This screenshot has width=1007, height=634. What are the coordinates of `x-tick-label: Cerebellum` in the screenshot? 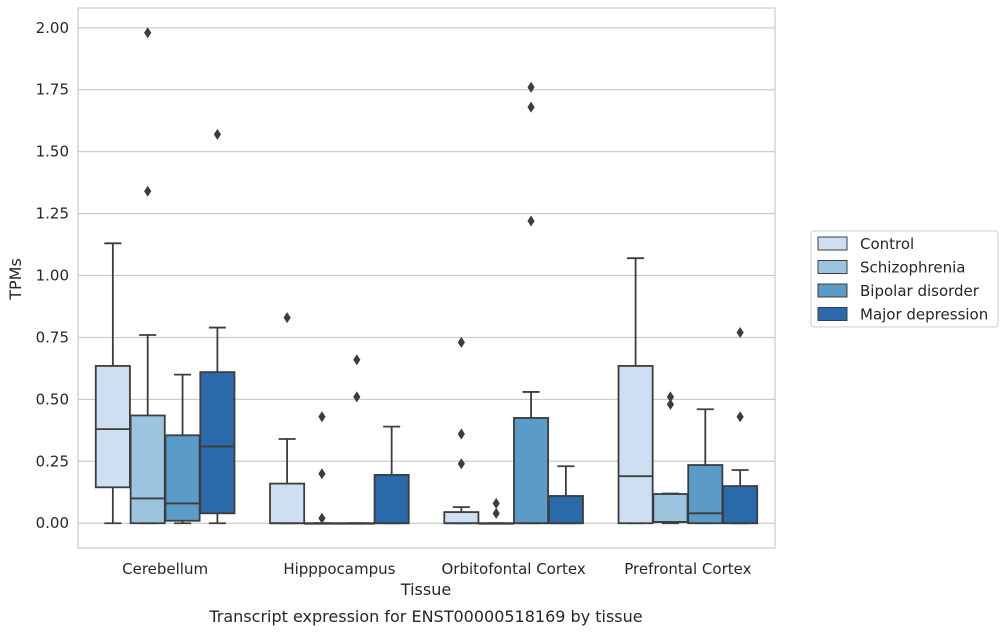 It's located at (165, 569).